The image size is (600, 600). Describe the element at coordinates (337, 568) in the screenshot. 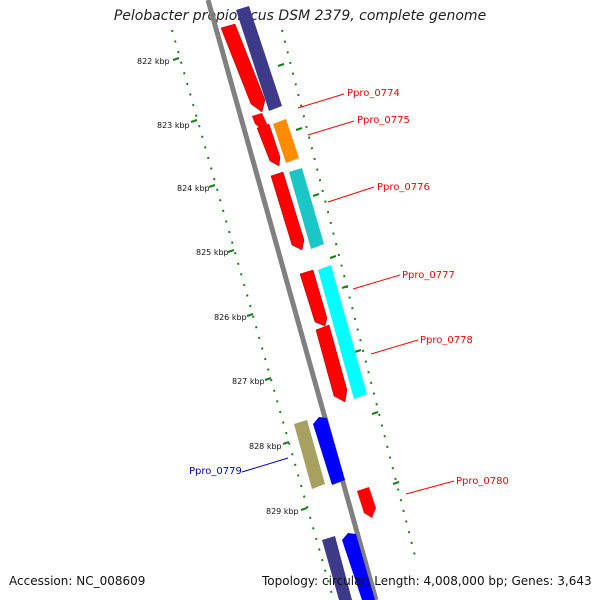

I see `gene-navy-bottom` at that location.